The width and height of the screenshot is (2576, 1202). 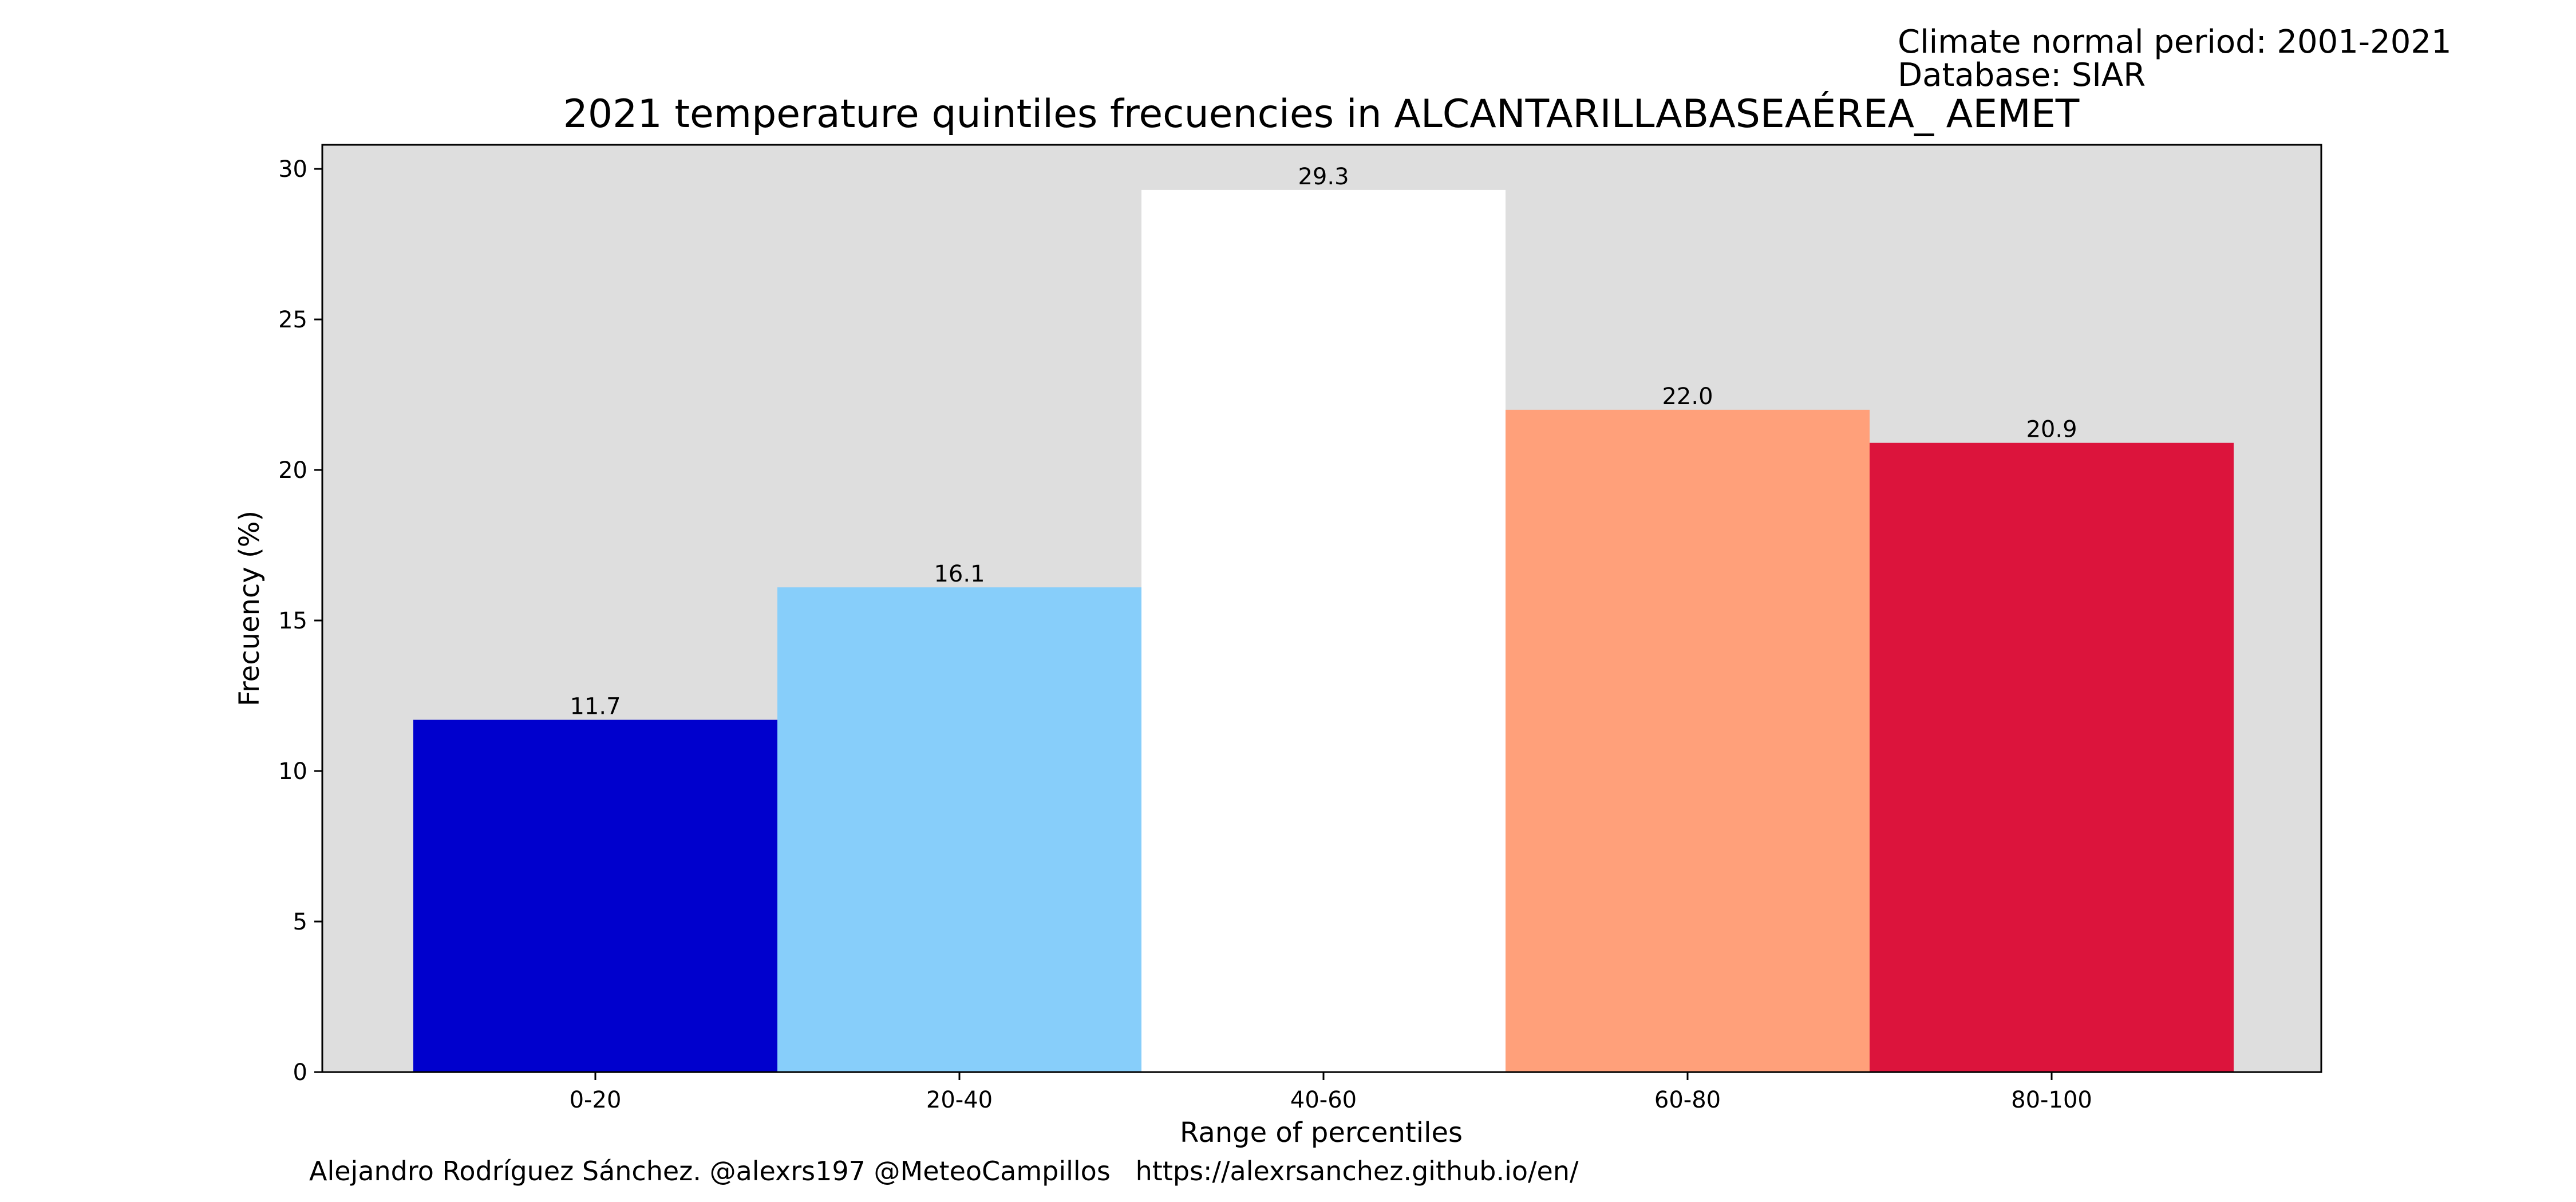 I want to click on y-axis-label: Frecuency (%), so click(x=250, y=609).